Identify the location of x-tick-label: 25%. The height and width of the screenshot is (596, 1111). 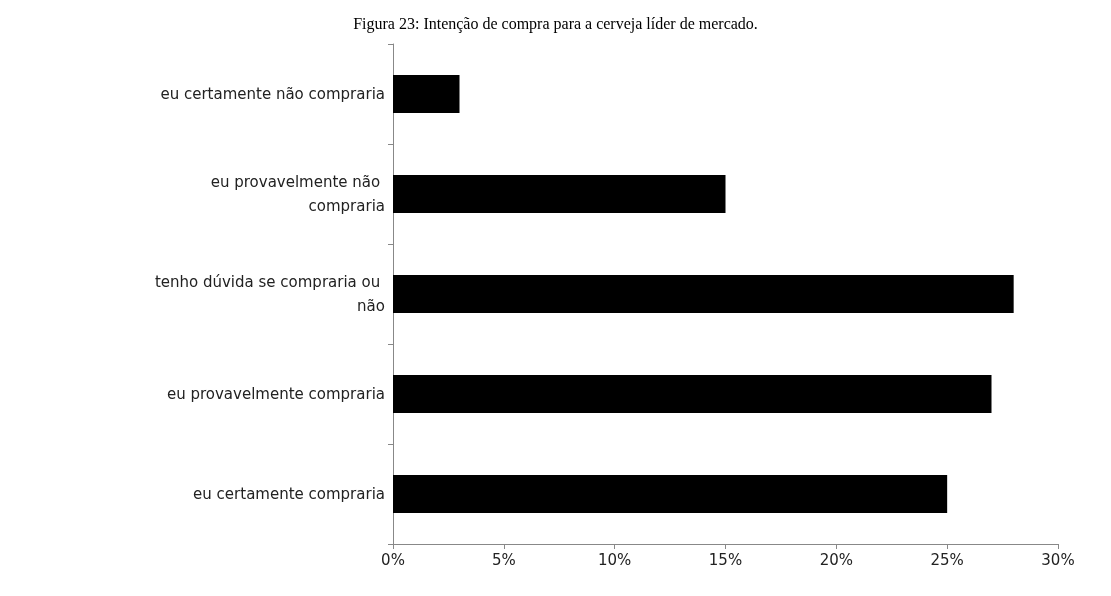
(947, 559).